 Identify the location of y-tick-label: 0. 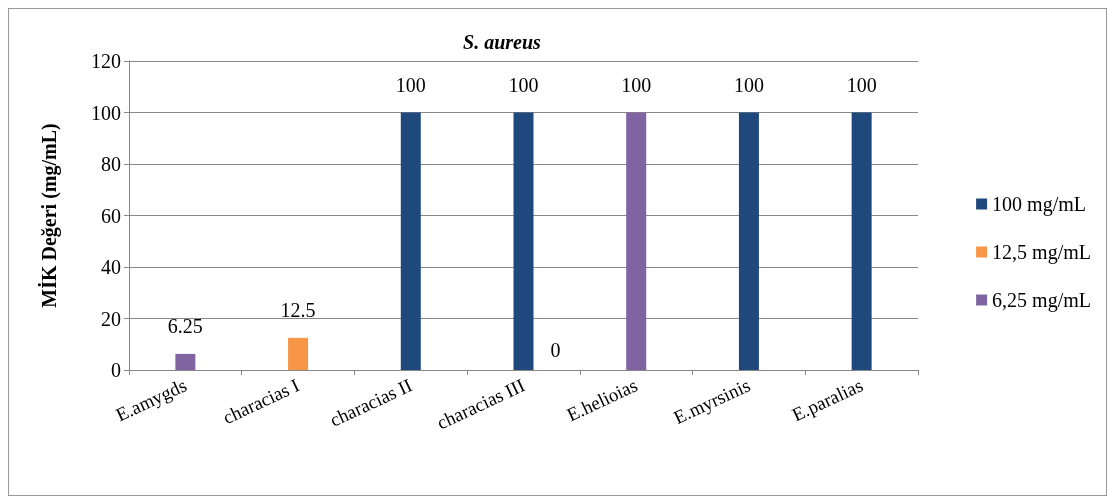
(116, 370).